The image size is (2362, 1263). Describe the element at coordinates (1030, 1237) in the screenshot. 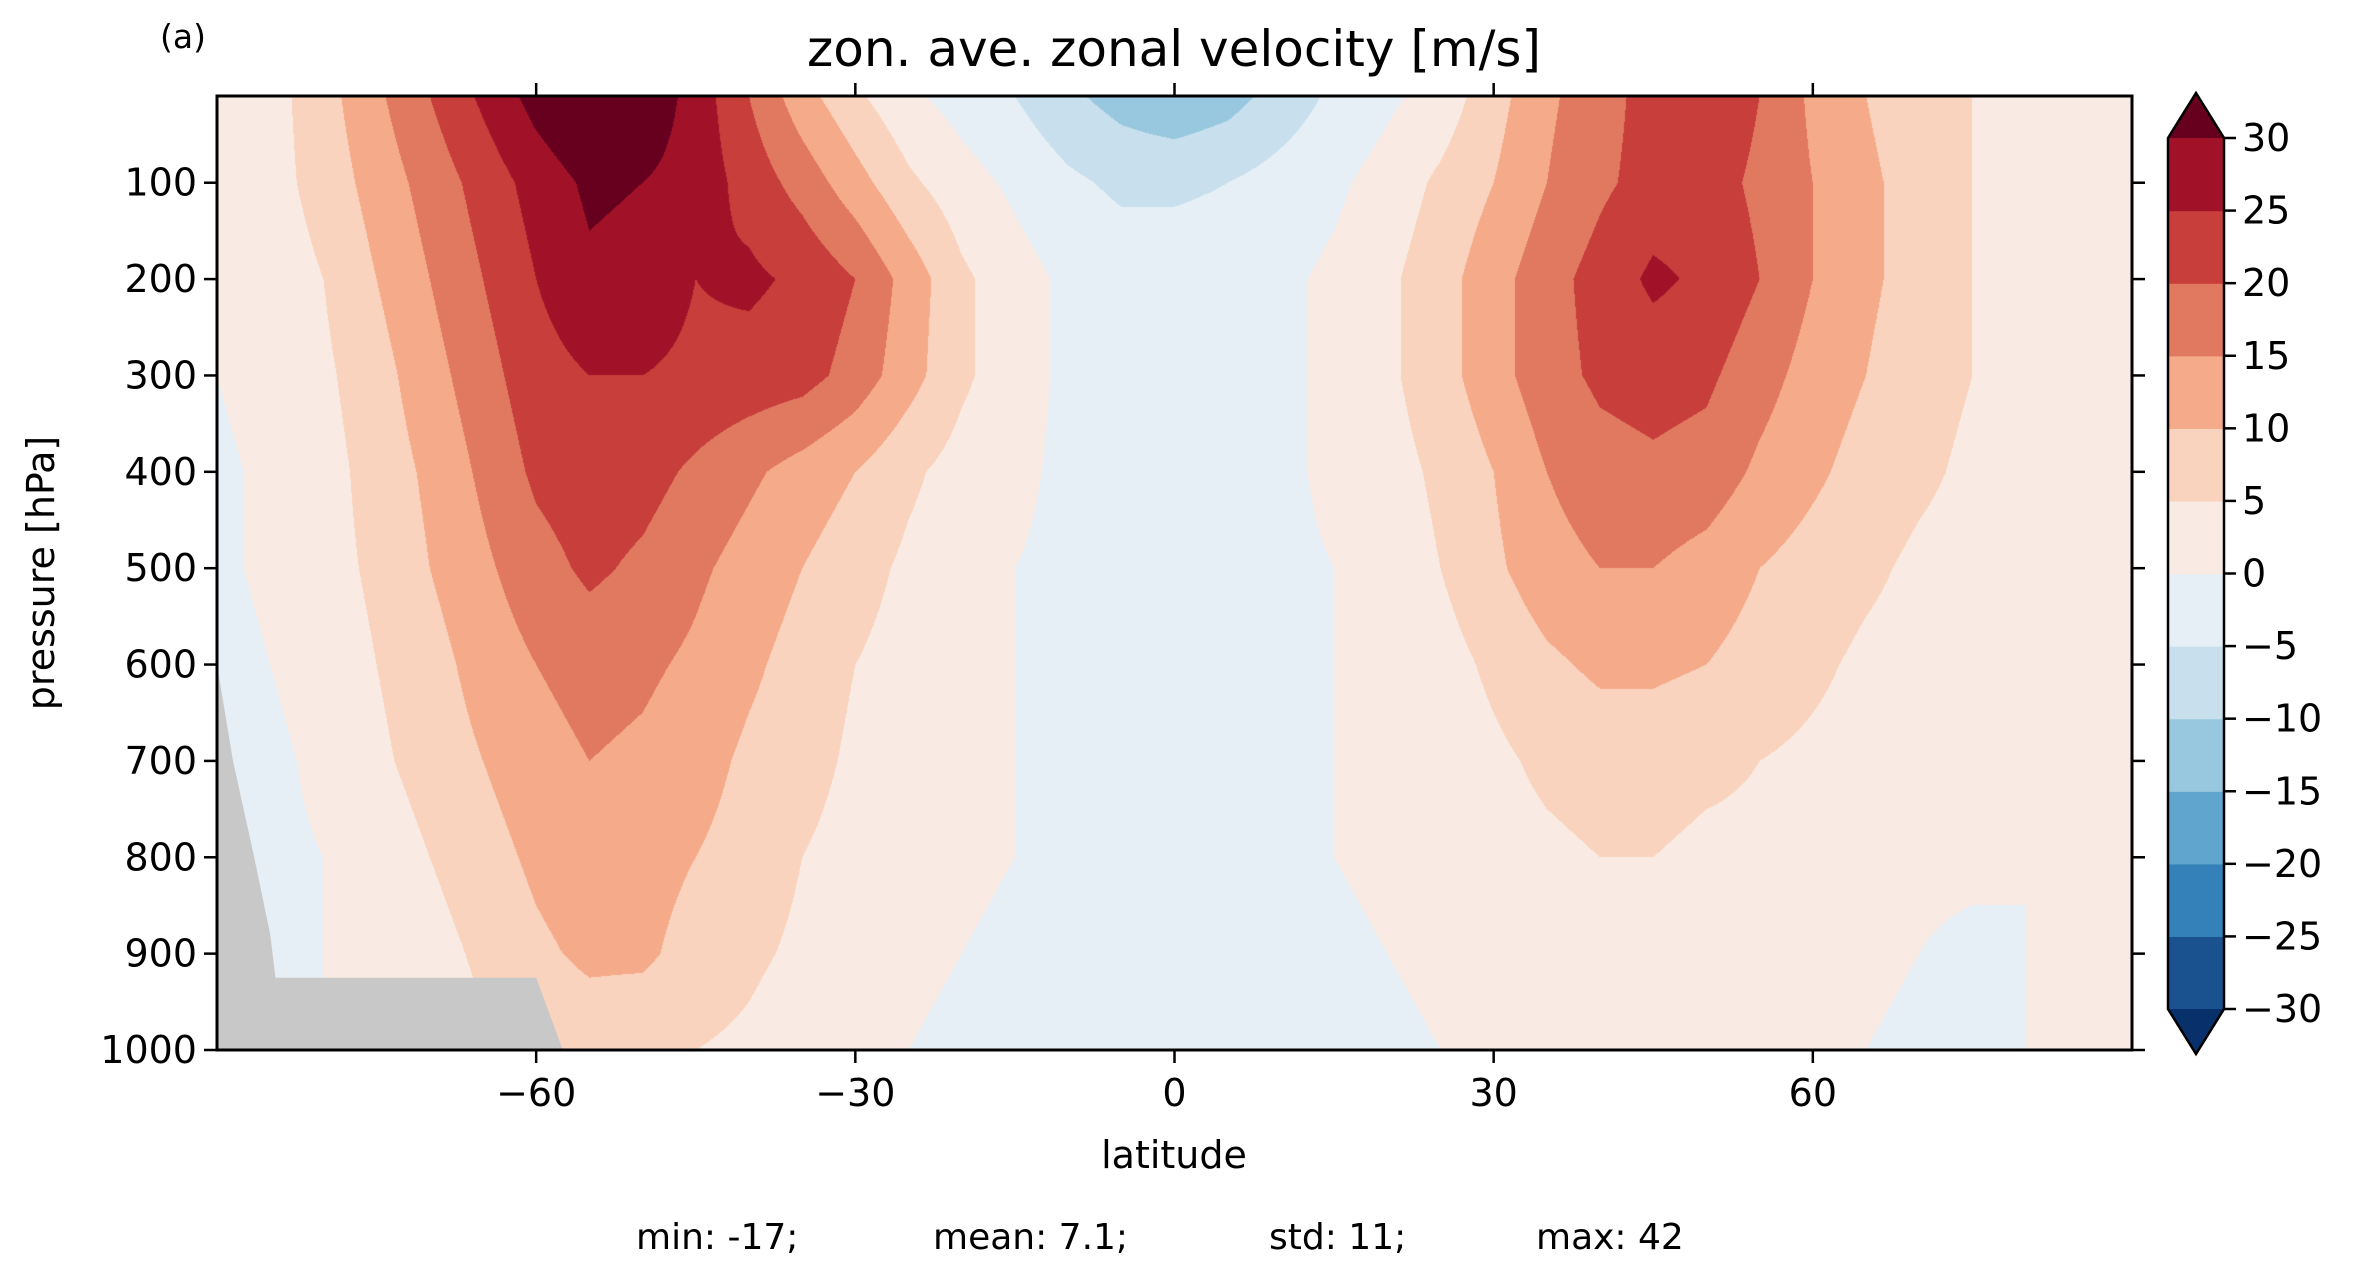

I see `stat-mean: mean: 7.1;` at that location.